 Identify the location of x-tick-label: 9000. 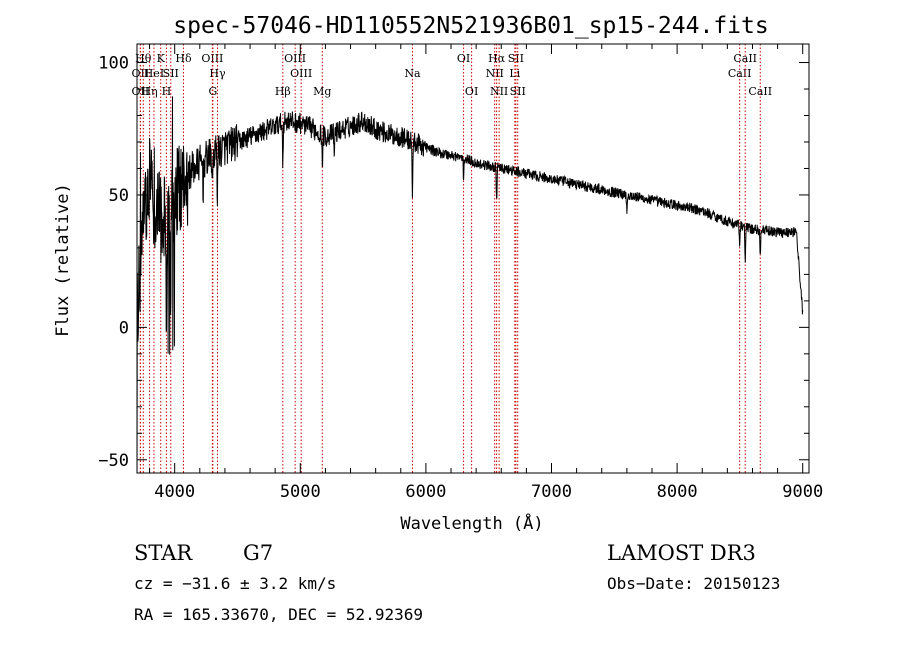
(802, 492).